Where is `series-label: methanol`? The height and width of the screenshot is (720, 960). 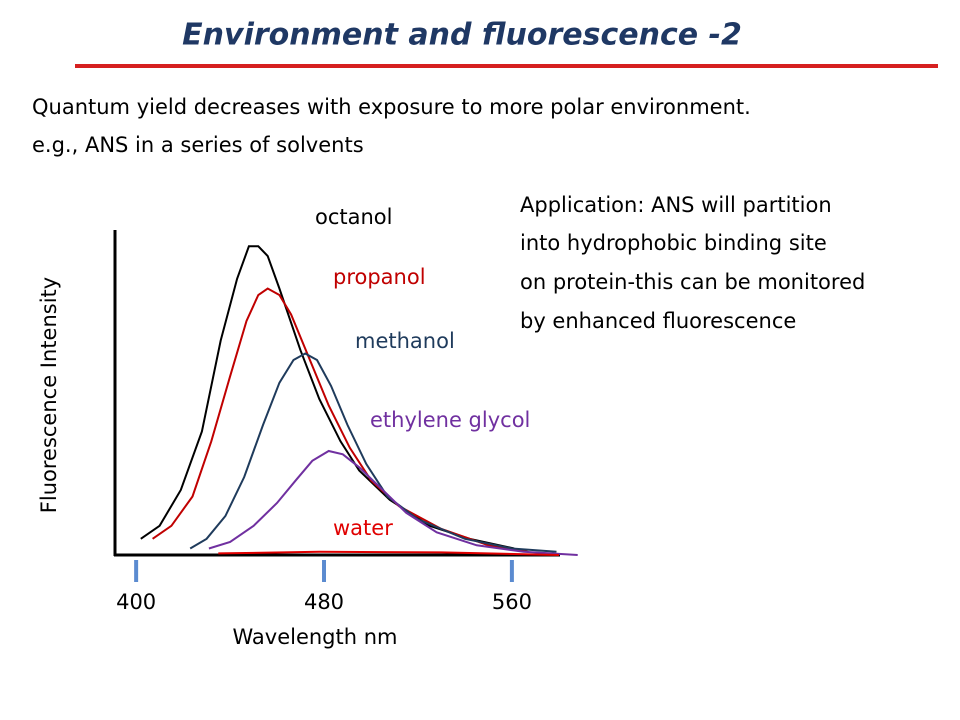 series-label: methanol is located at coordinates (405, 341).